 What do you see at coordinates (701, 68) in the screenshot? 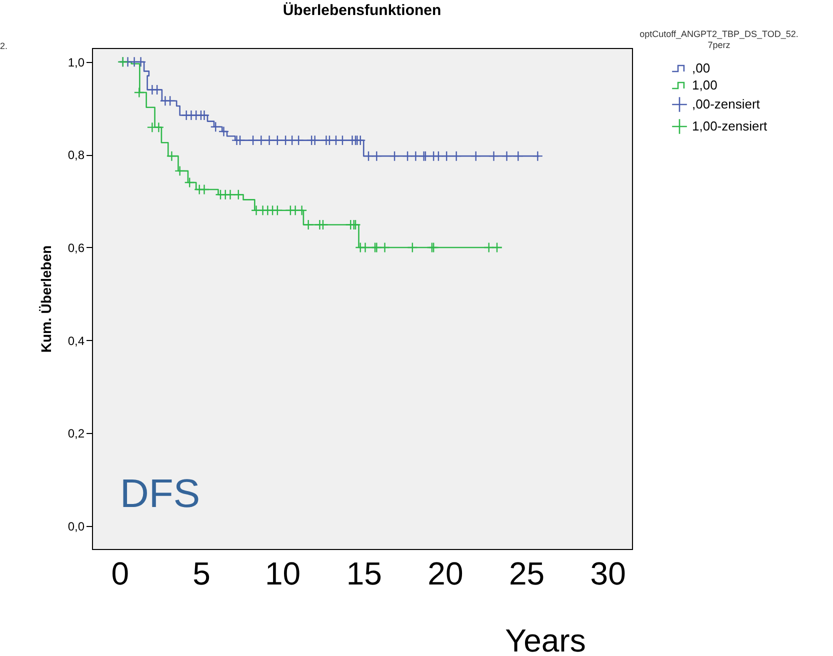
I see `legend-label: ,00` at bounding box center [701, 68].